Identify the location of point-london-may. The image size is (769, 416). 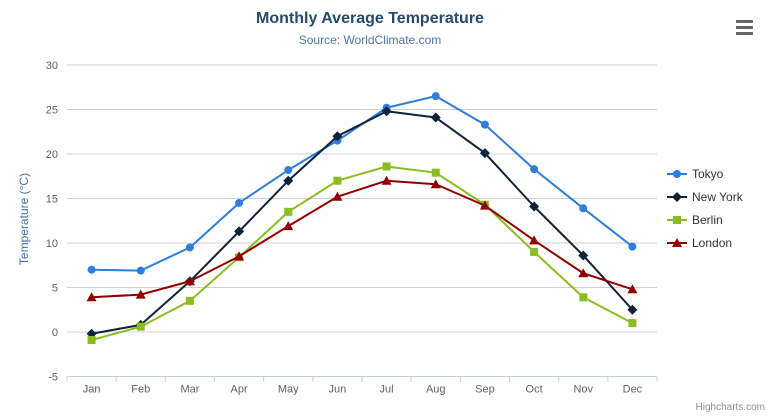
(288, 226).